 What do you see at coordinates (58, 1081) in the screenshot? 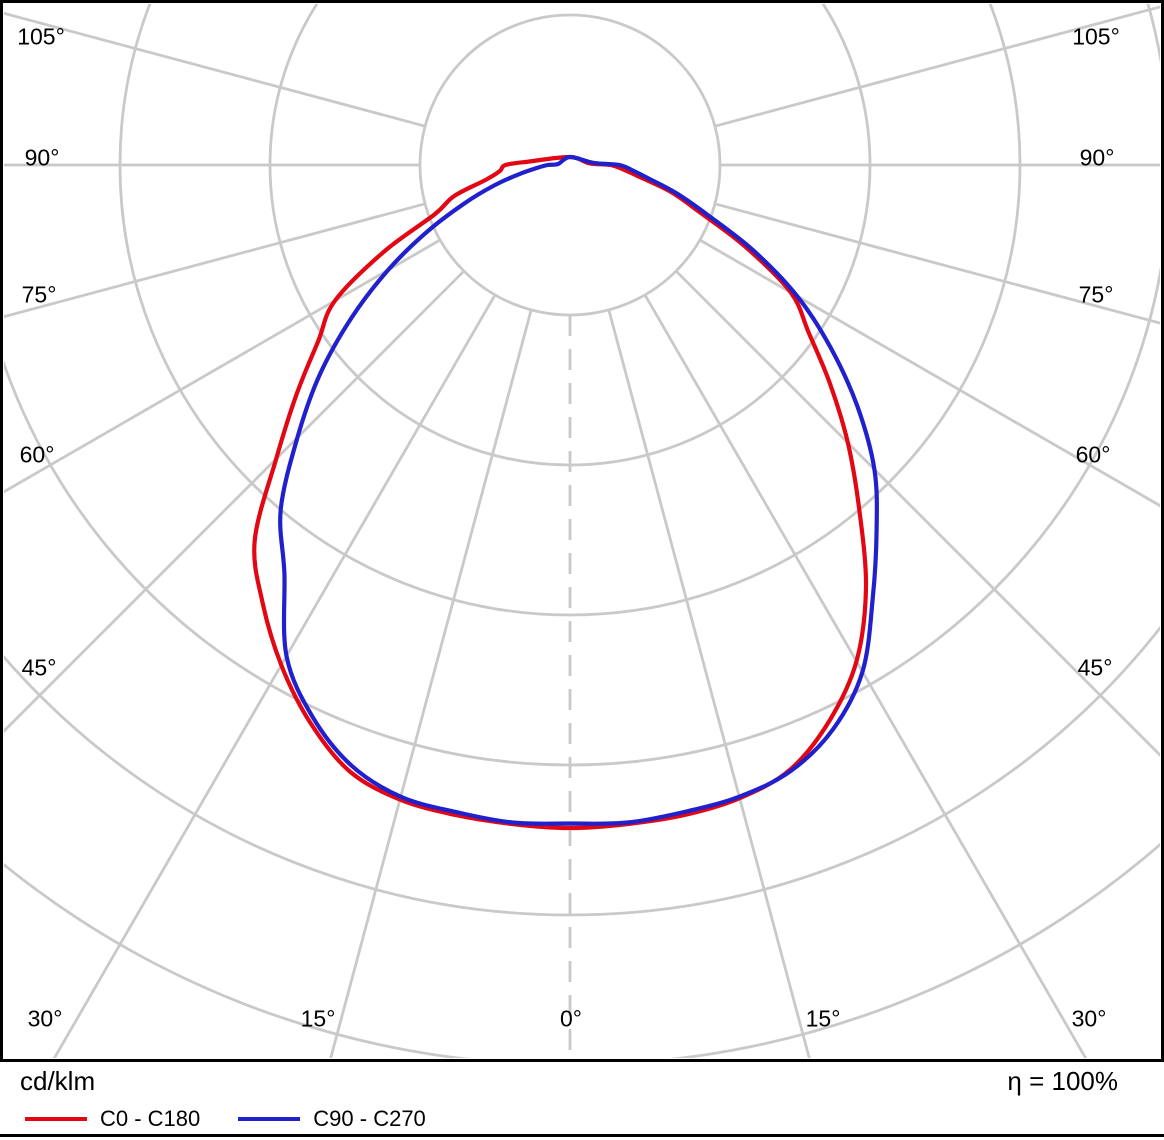
I see `unit-label: cd/klm` at bounding box center [58, 1081].